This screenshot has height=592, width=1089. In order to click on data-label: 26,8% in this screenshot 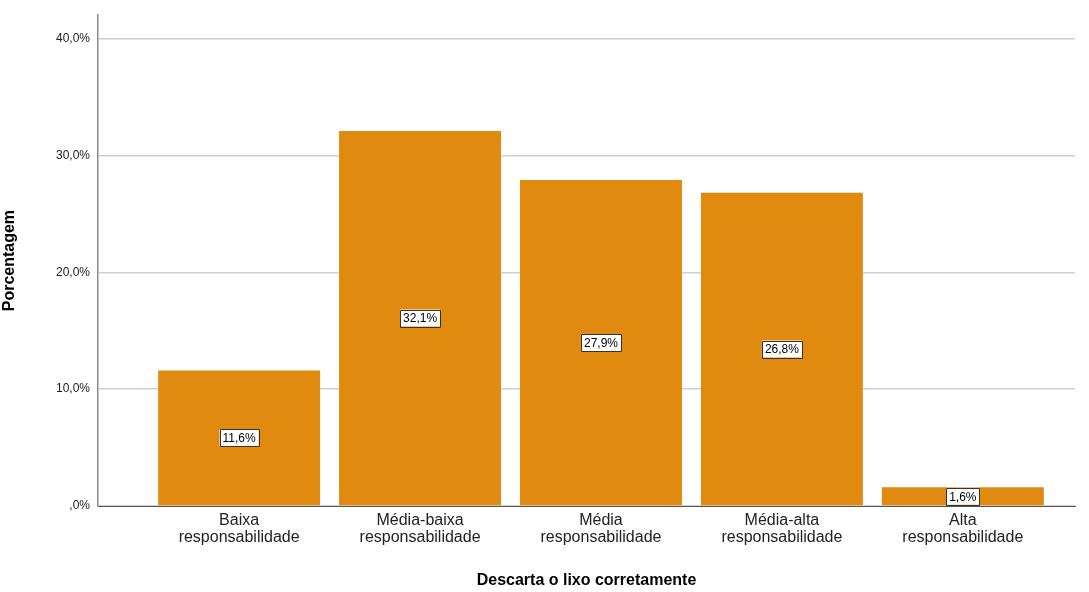, I will do `click(782, 349)`.